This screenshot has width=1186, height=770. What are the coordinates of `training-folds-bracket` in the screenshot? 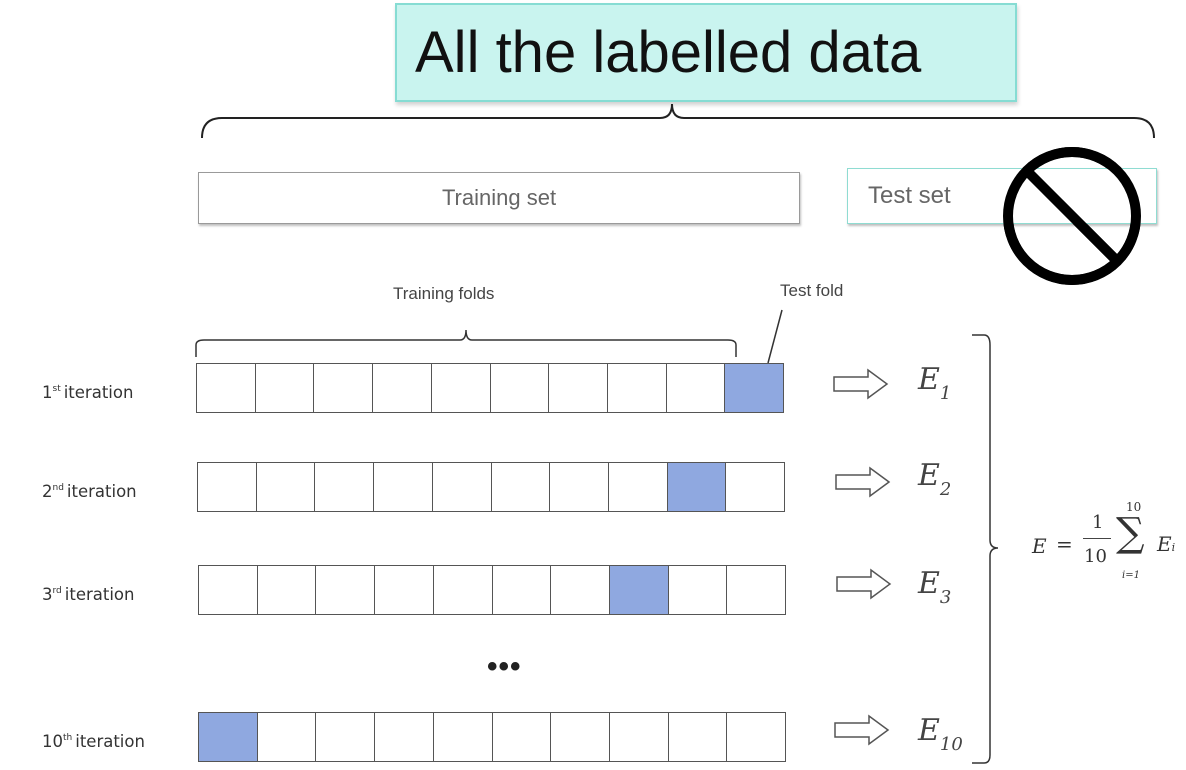 It's located at (466, 343).